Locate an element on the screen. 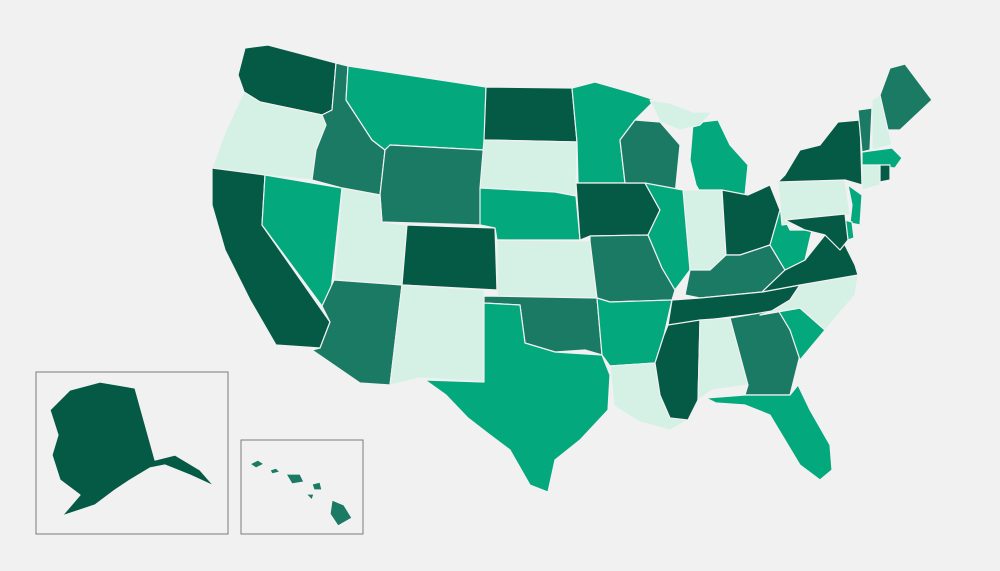 The width and height of the screenshot is (1000, 571). state-ct is located at coordinates (871, 177).